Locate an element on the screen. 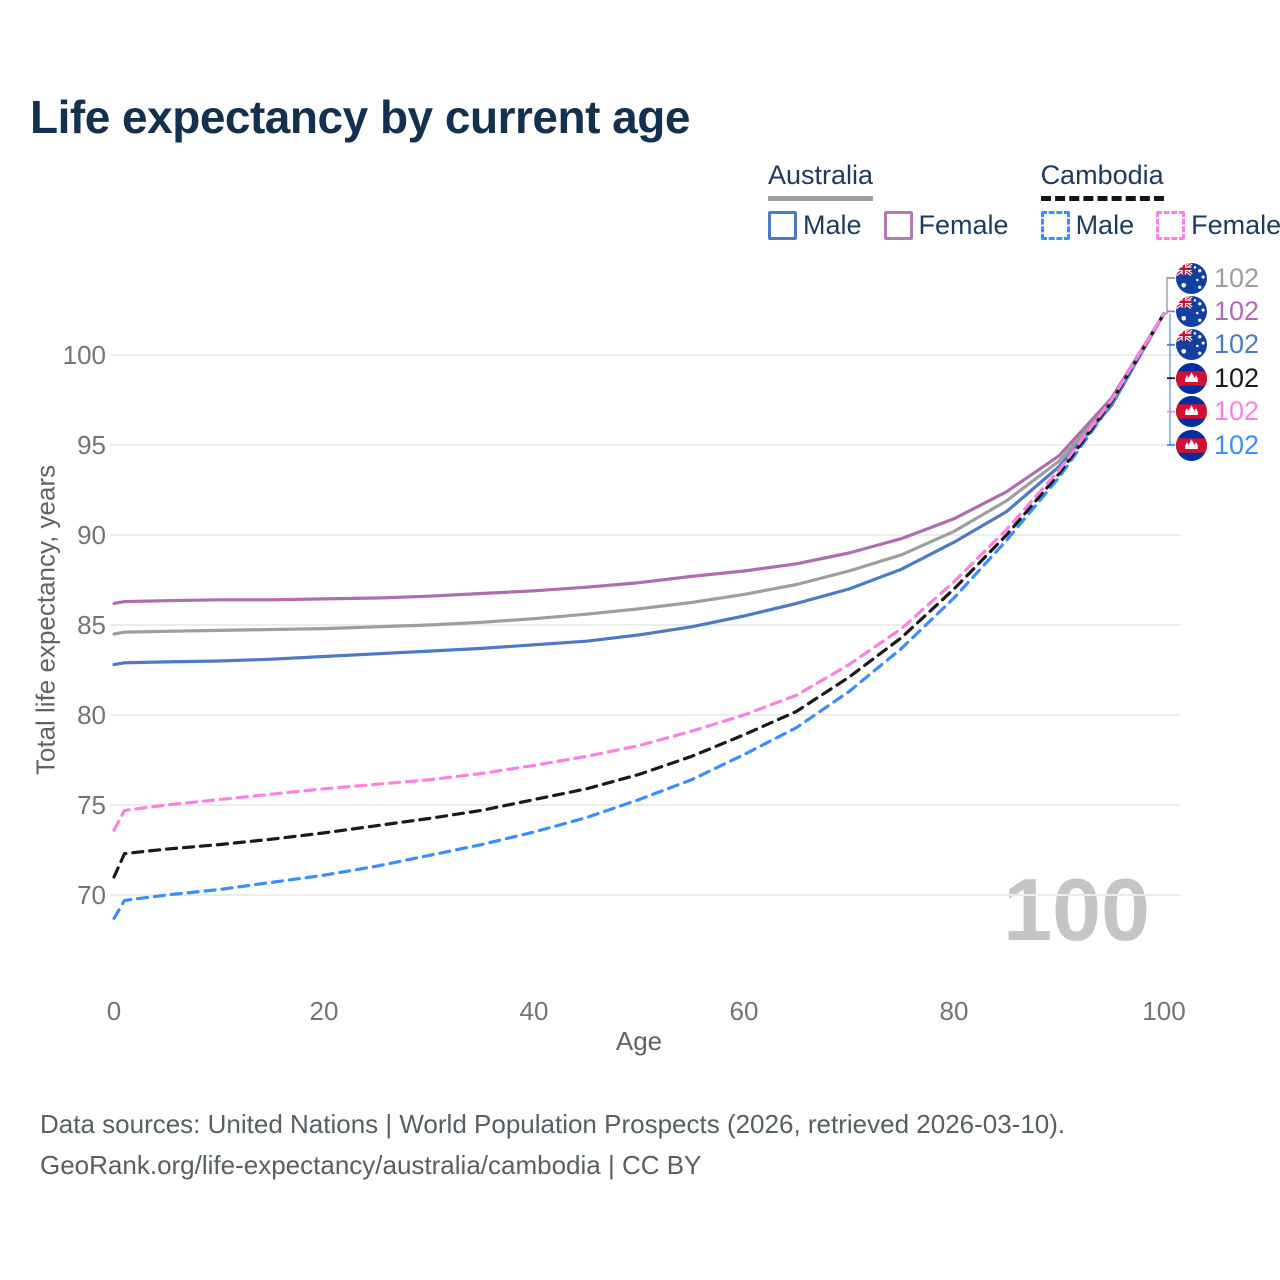  legend-item-cambodia-male: Male is located at coordinates (1087, 225).